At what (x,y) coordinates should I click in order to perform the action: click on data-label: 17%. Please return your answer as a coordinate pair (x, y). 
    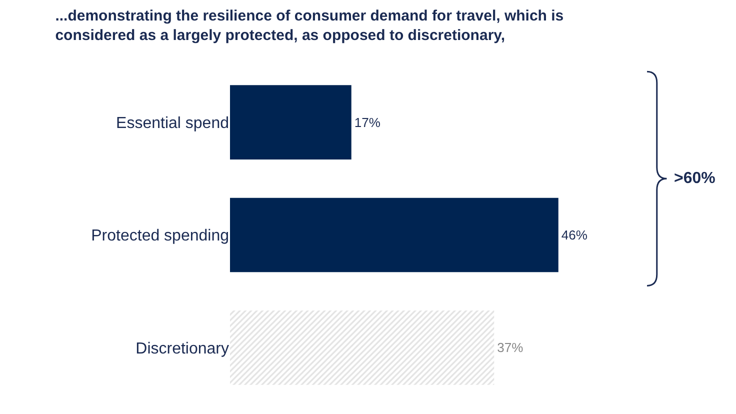
    Looking at the image, I should click on (367, 122).